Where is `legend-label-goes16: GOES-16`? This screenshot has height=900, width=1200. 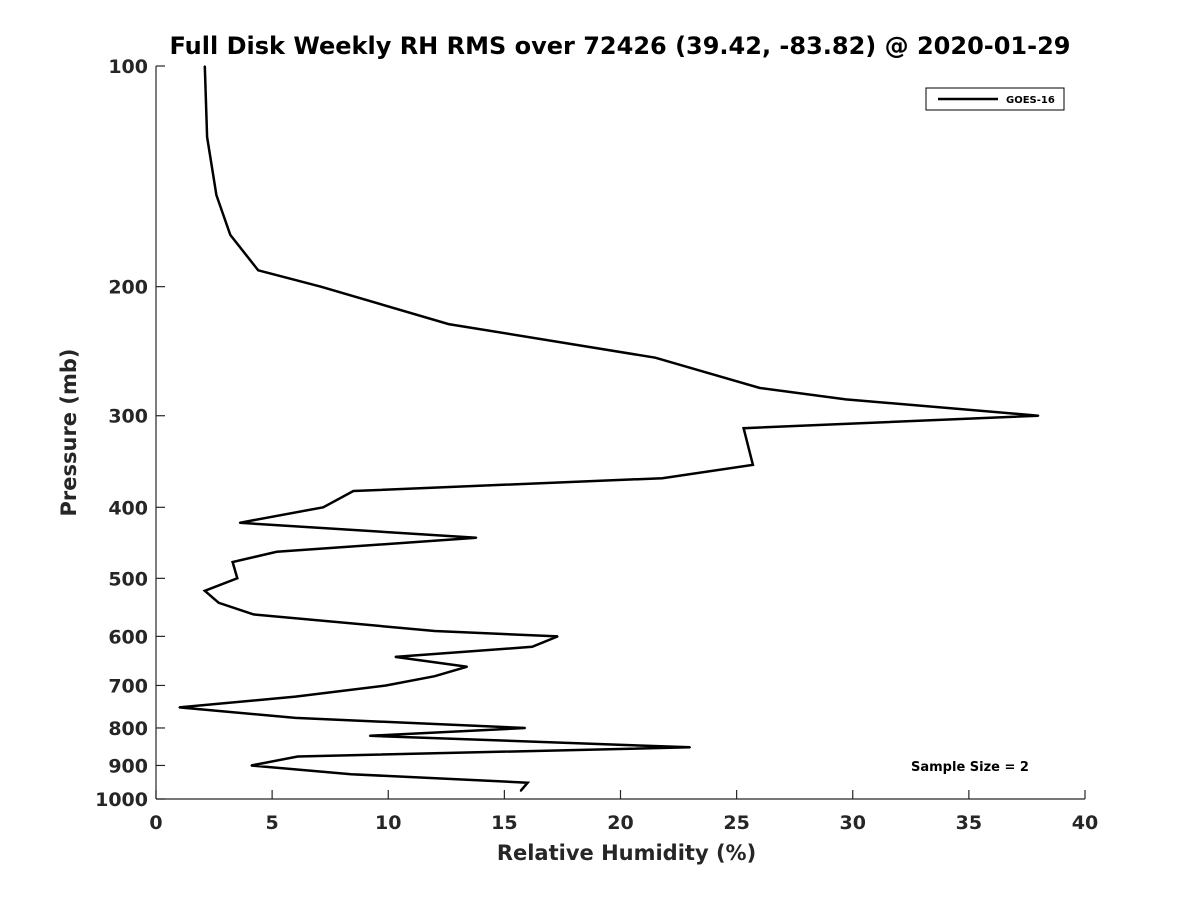
legend-label-goes16: GOES-16 is located at coordinates (1030, 100).